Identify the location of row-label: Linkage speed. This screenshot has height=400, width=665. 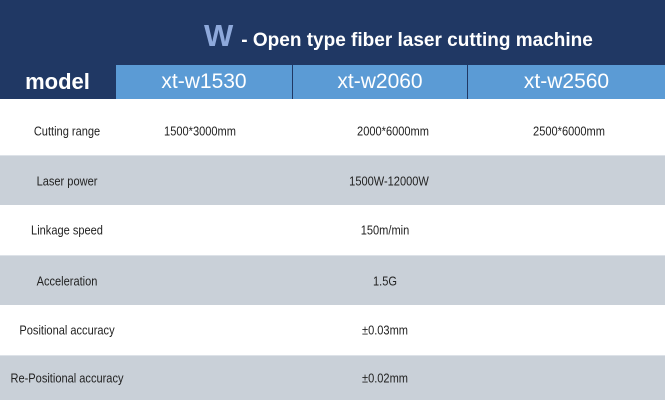
(67, 230).